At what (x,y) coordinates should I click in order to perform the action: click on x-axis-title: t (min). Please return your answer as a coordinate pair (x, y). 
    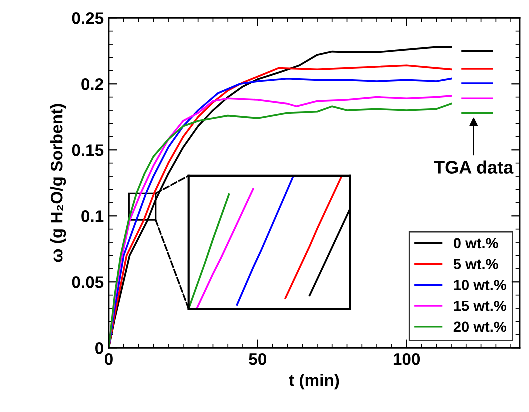
    Looking at the image, I should click on (314, 382).